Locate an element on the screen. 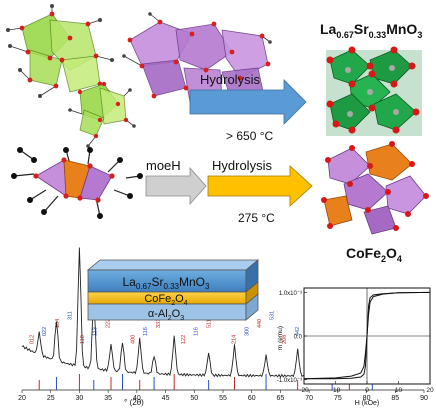  heterometallic-molecule is located at coordinates (77, 183).